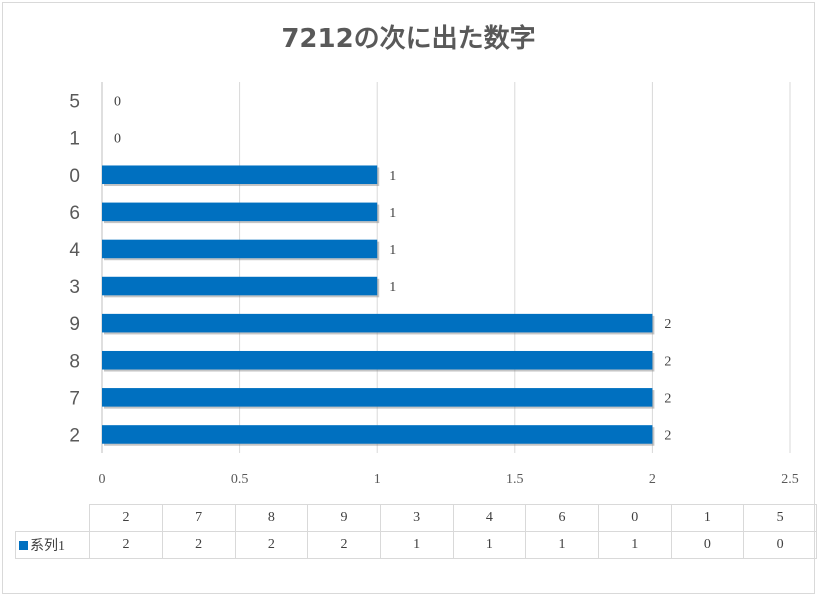  What do you see at coordinates (198, 518) in the screenshot?
I see `data-table-category-cell: 7` at bounding box center [198, 518].